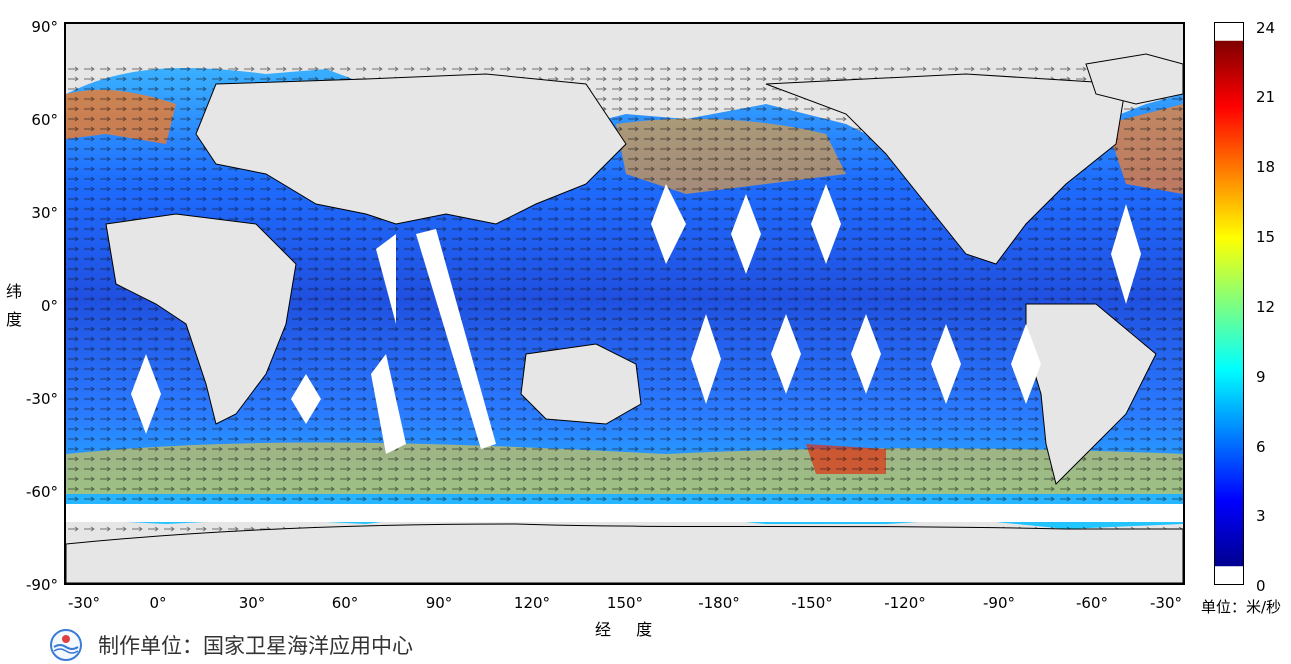 Image resolution: width=1291 pixels, height=664 pixels. I want to click on x-tick-label: 30°, so click(252, 603).